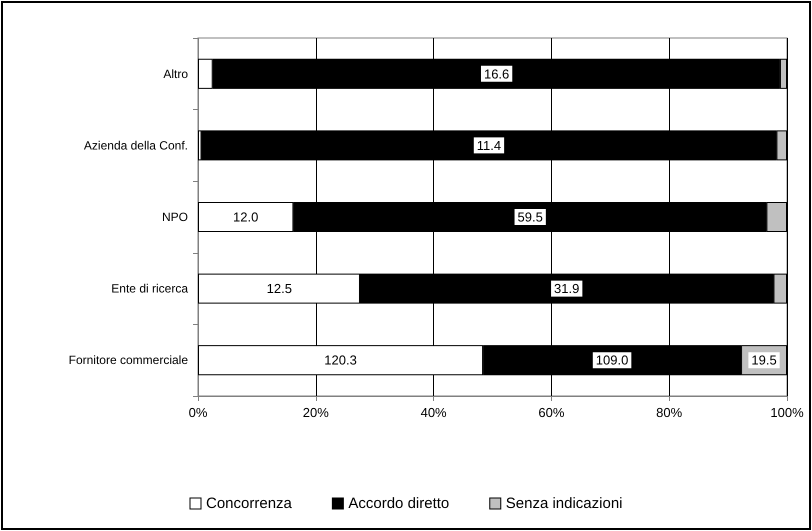 This screenshot has width=812, height=531. I want to click on annotation: 31.9, so click(567, 288).